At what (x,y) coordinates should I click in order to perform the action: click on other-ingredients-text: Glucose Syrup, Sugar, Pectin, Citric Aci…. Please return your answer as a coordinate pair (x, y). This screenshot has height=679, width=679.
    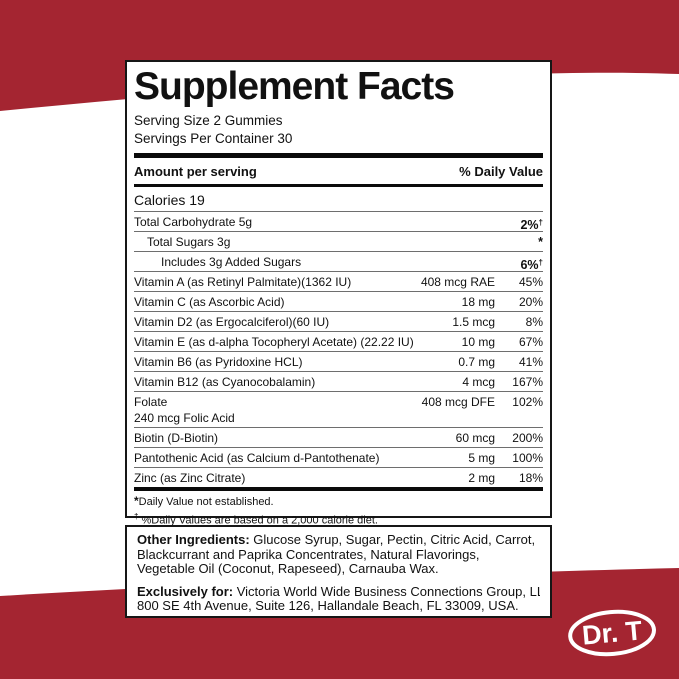
    Looking at the image, I should click on (336, 554).